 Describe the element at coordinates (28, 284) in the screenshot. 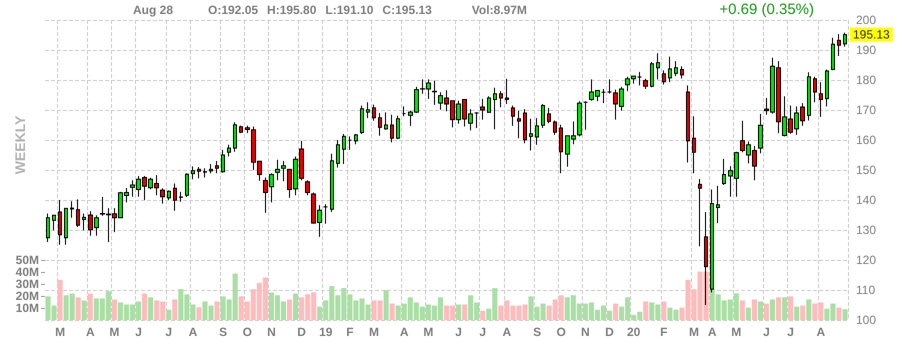

I see `y2-tick-label: 30M` at that location.